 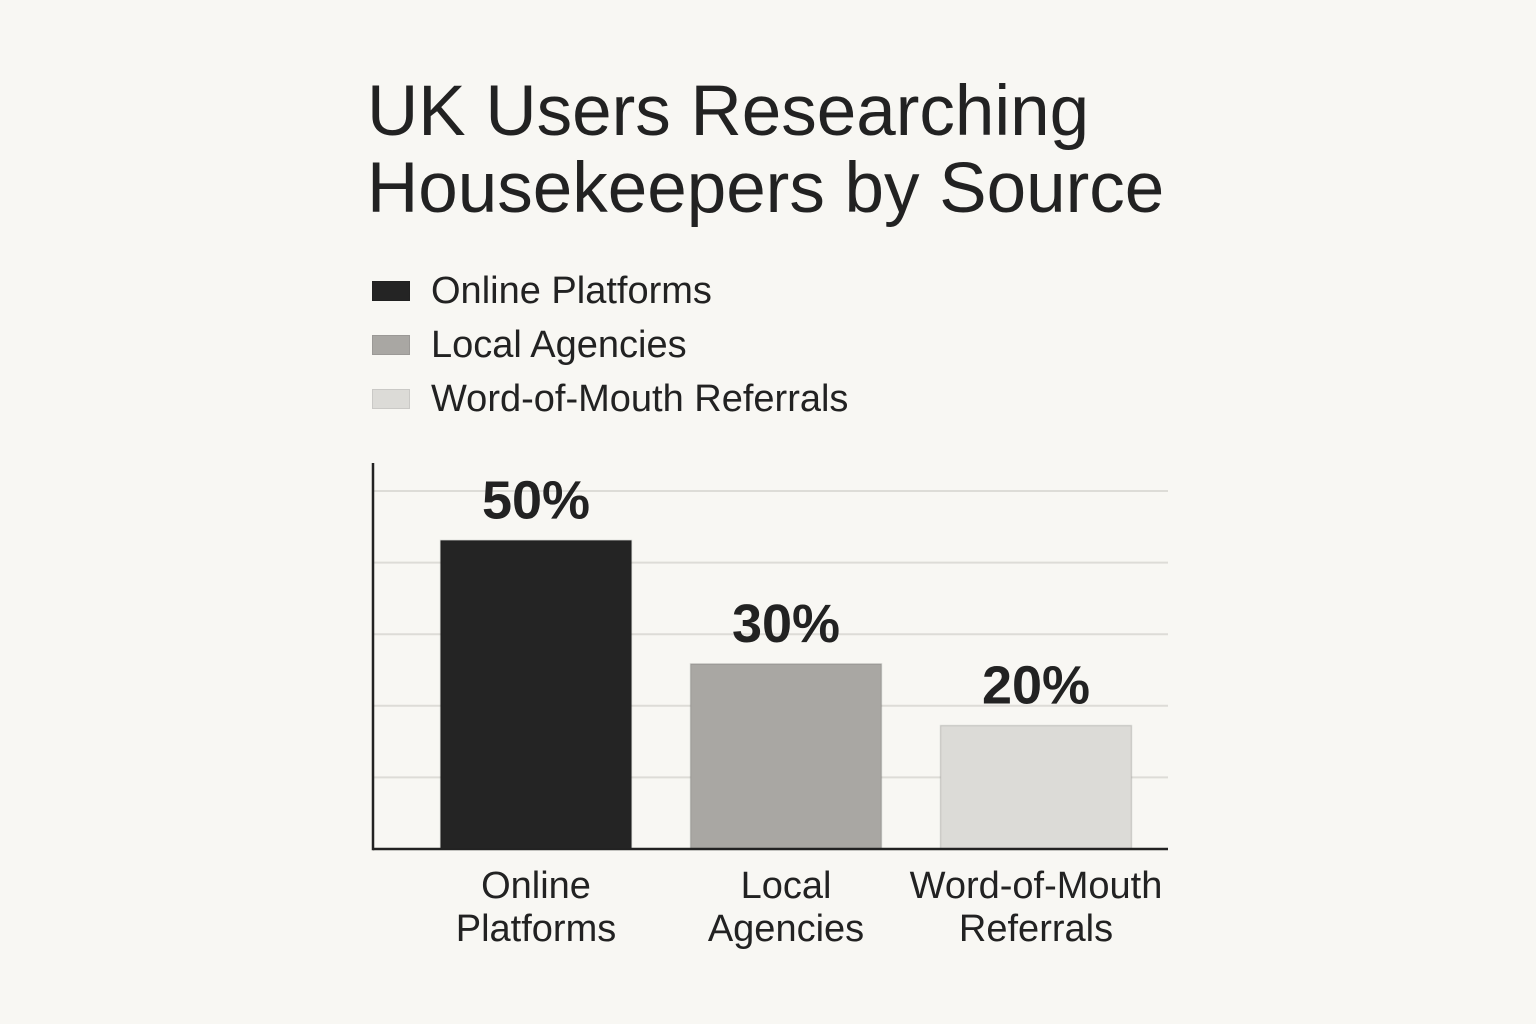 I want to click on bar-value-label: 30%, so click(x=786, y=624).